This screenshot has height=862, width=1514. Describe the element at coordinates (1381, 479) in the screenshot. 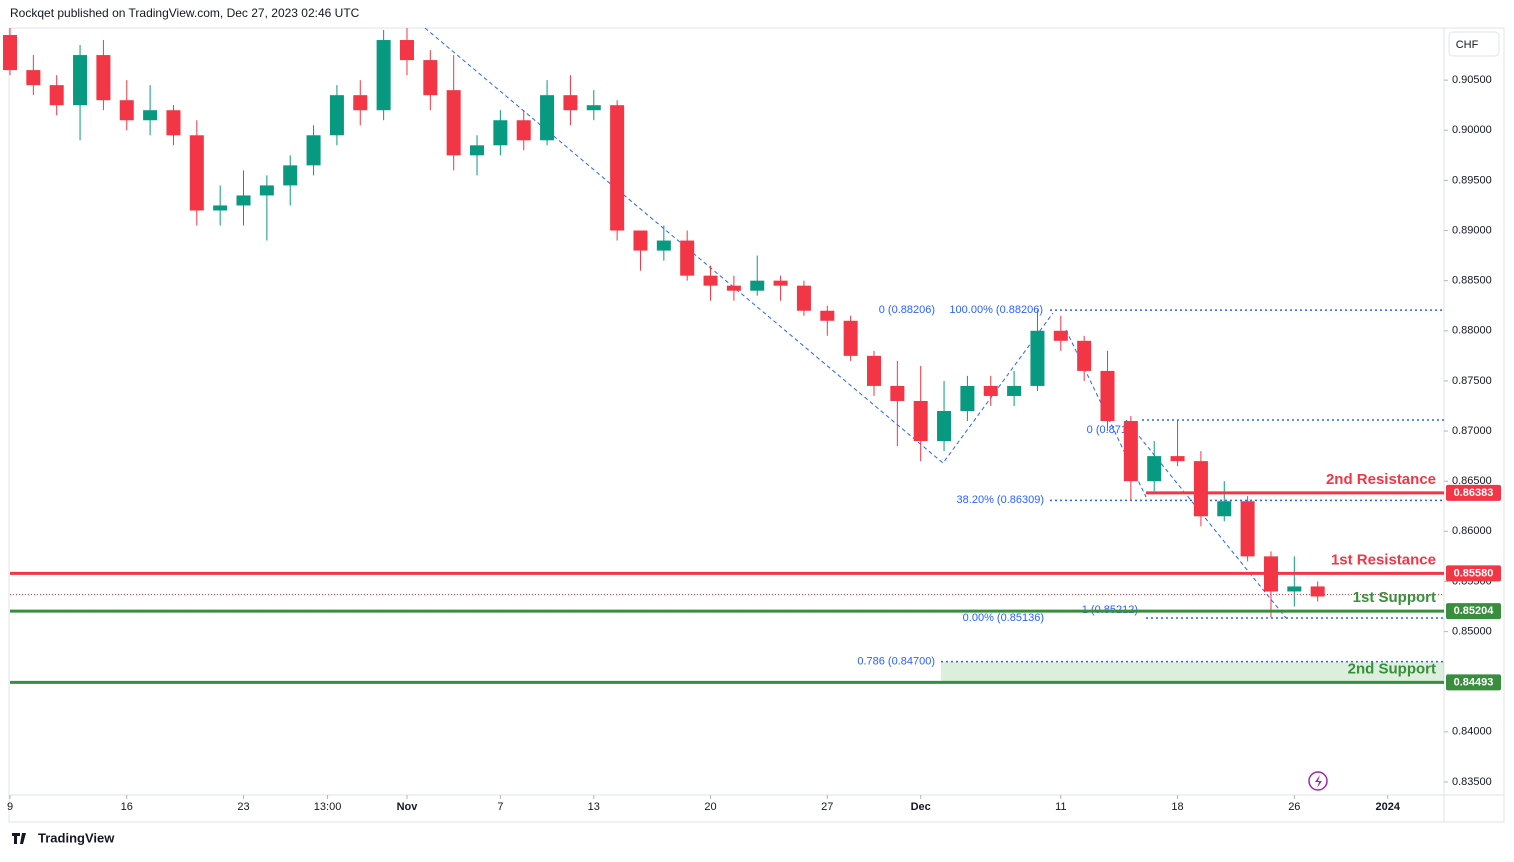

I see `level-name: 2nd Resistance` at that location.